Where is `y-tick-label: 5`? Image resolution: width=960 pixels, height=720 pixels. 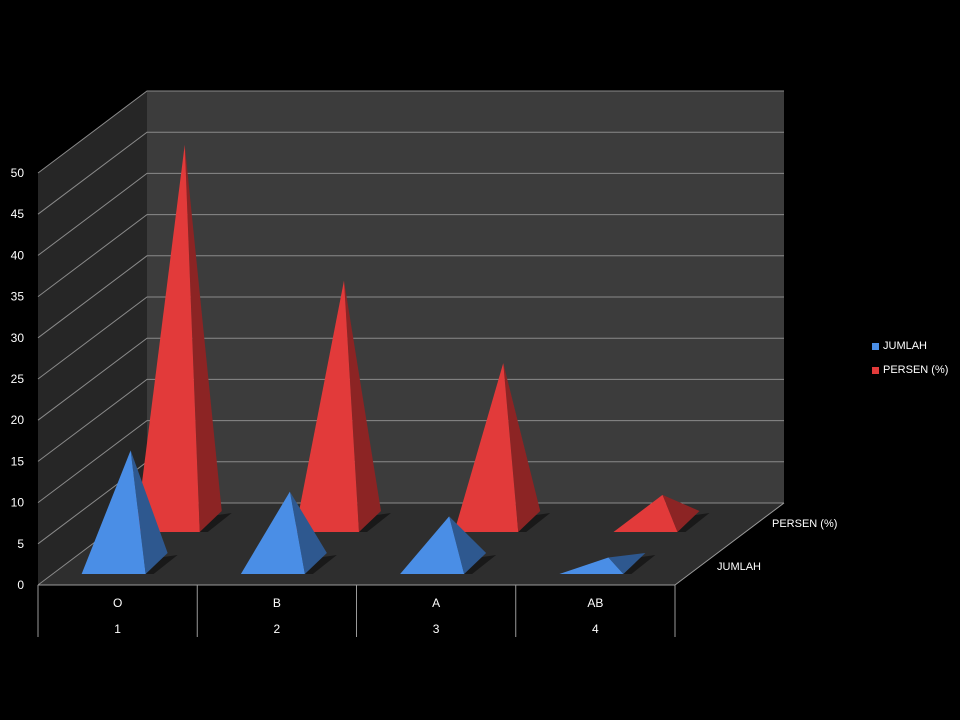 y-tick-label: 5 is located at coordinates (20, 544).